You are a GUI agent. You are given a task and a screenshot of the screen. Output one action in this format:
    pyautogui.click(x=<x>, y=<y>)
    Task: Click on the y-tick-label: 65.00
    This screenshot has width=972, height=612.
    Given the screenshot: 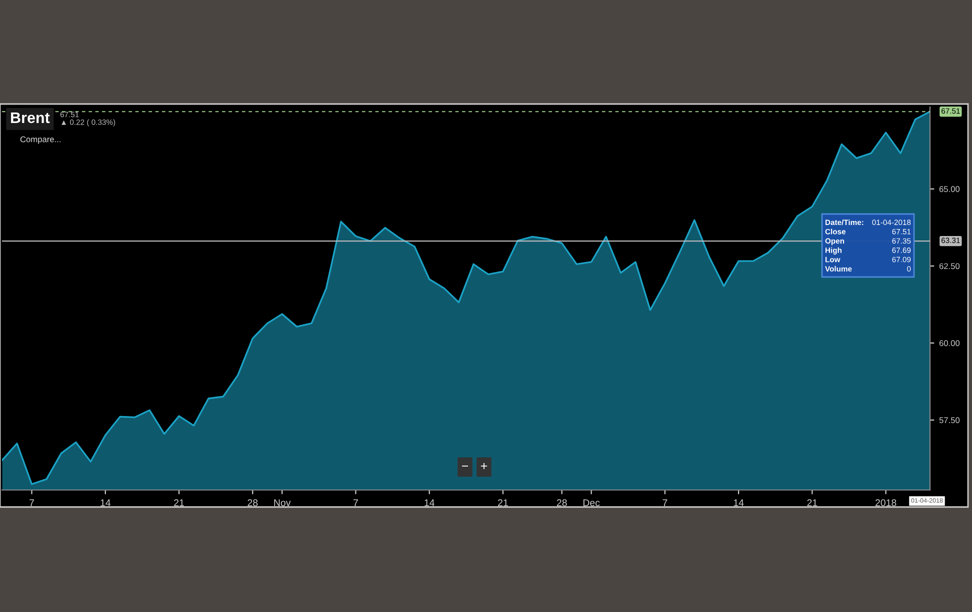 What is the action you would take?
    pyautogui.click(x=949, y=189)
    